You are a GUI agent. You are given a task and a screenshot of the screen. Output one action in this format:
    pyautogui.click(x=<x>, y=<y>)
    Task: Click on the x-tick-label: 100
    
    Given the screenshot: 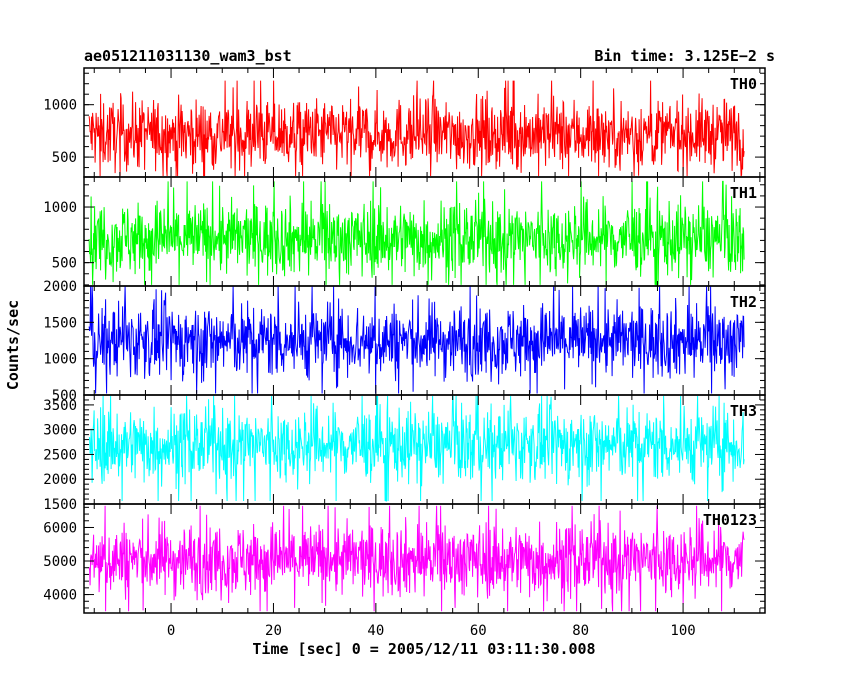 What is the action you would take?
    pyautogui.click(x=682, y=631)
    